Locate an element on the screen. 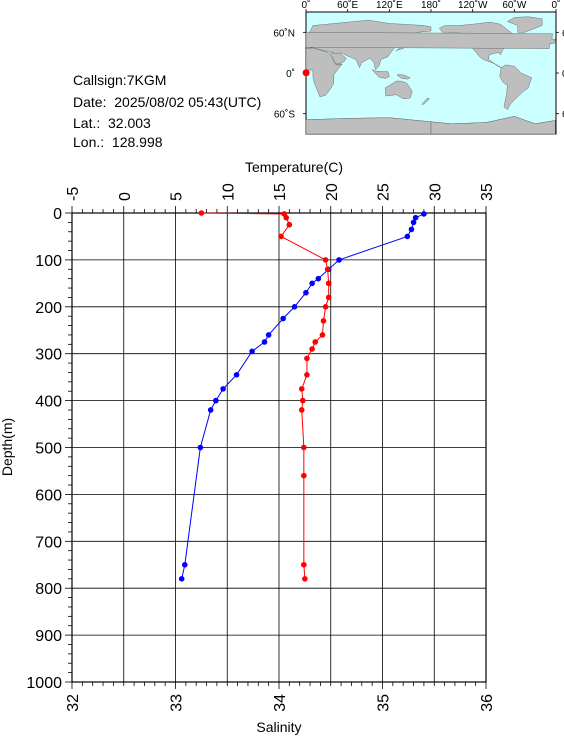 Image resolution: width=564 pixels, height=736 pixels. depth-tick-label: 400 is located at coordinates (48, 402).